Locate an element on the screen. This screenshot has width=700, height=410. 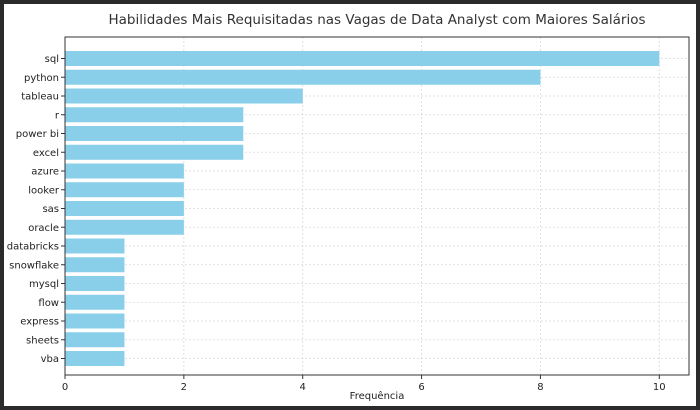
y-tick-label: azure is located at coordinates (45, 172).